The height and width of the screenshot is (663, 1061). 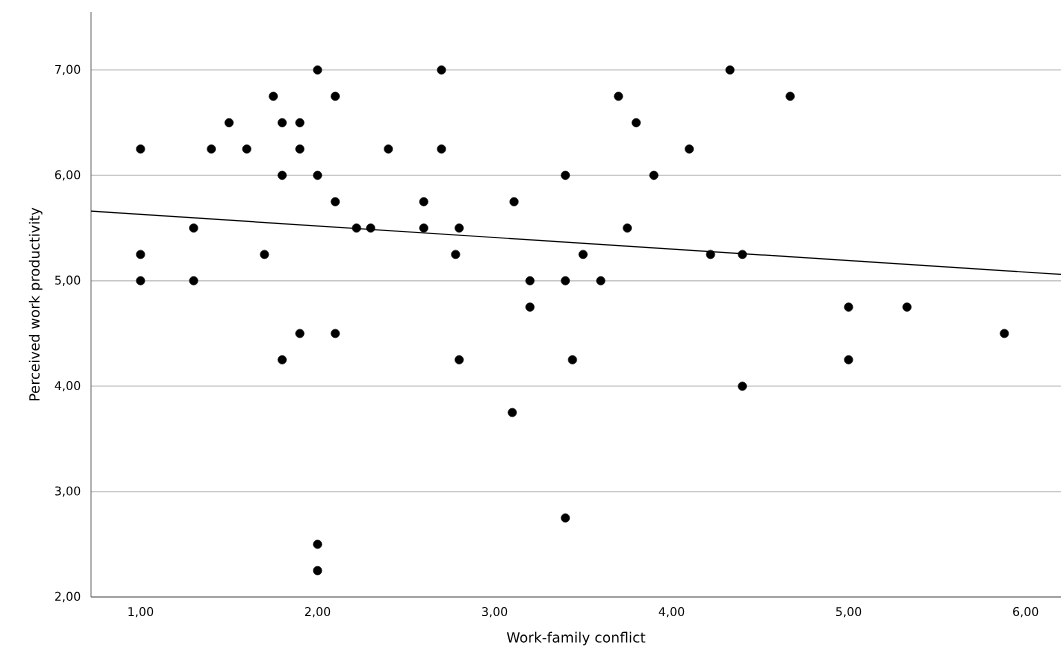 What do you see at coordinates (141, 612) in the screenshot?
I see `x-tick-label: 1,00` at bounding box center [141, 612].